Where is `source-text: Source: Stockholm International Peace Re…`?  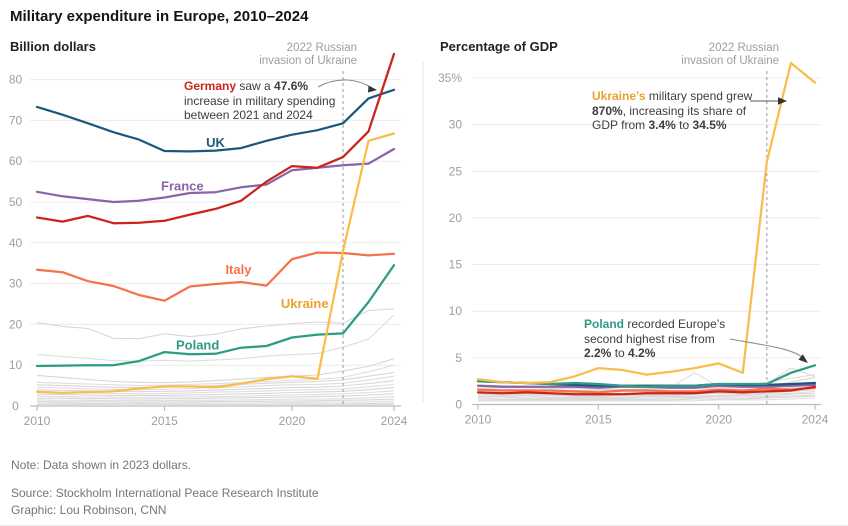
source-text: Source: Stockholm International Peace Re… is located at coordinates (165, 493).